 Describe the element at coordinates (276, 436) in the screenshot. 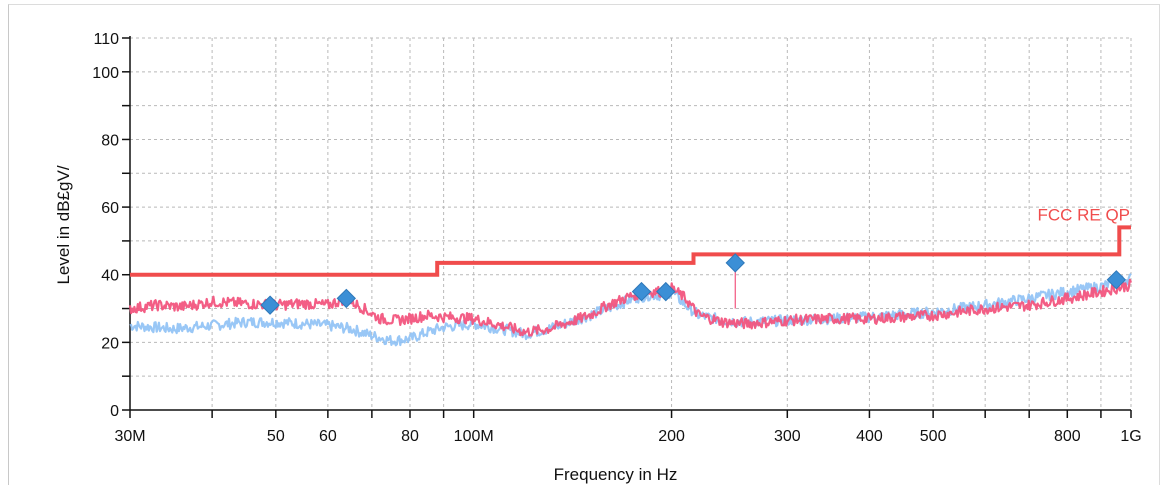

I see `x-tick-label: 50` at that location.